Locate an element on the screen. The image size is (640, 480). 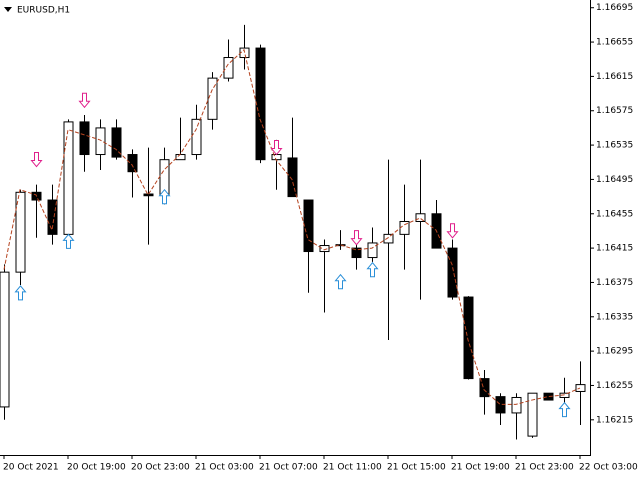
y-tick-label: 1.16695 is located at coordinates (614, 8).